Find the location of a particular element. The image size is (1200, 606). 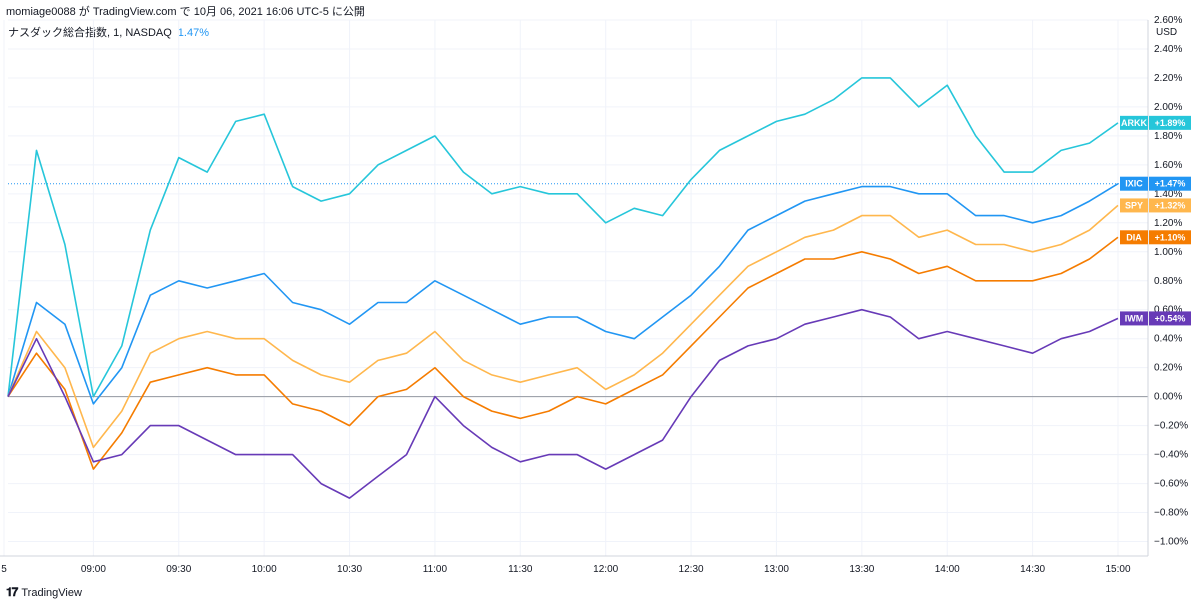

badge-symbol: IXIC is located at coordinates (1134, 184).